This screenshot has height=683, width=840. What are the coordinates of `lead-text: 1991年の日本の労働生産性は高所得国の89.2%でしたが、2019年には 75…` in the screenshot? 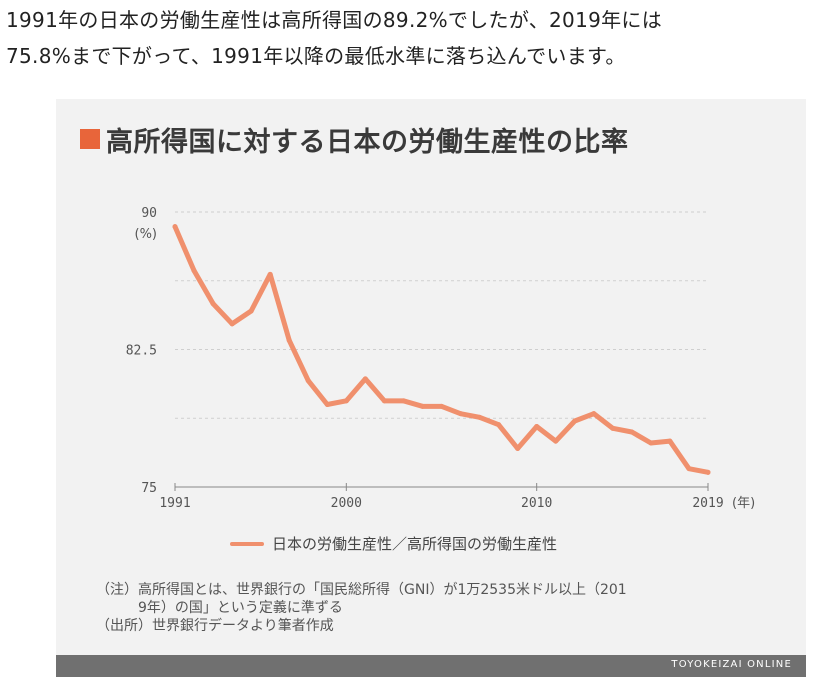 It's located at (422, 38).